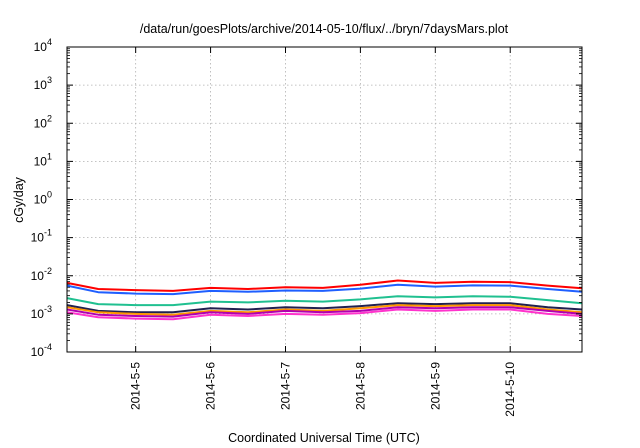 The height and width of the screenshot is (448, 640). What do you see at coordinates (19, 199) in the screenshot?
I see `y-axis-title: cGy/day` at bounding box center [19, 199].